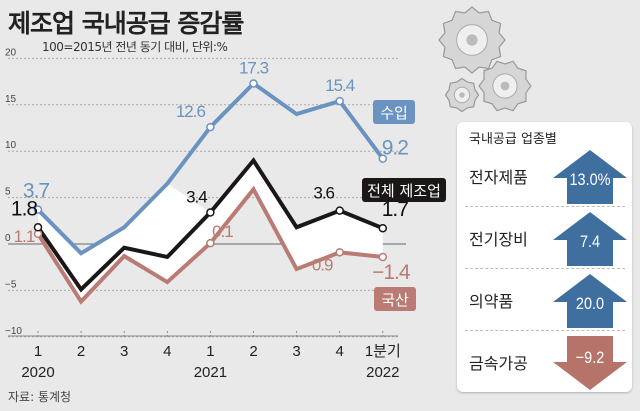 This screenshot has width=640, height=411. Describe the element at coordinates (11, 145) in the screenshot. I see `y-tick-label: 10` at that location.